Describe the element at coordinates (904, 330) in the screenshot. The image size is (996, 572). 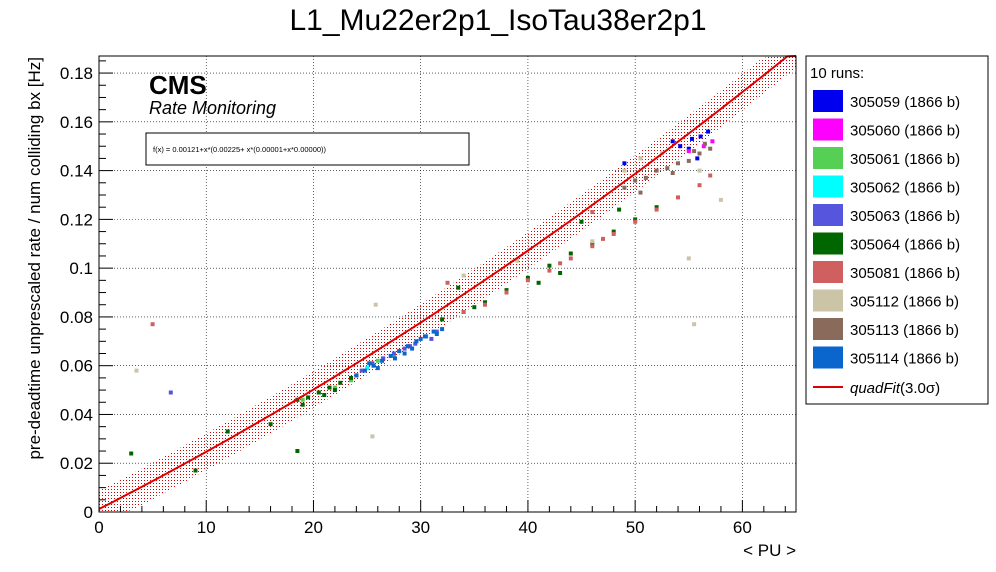
I see `legend-label: 305113 (1866 b)` at that location.